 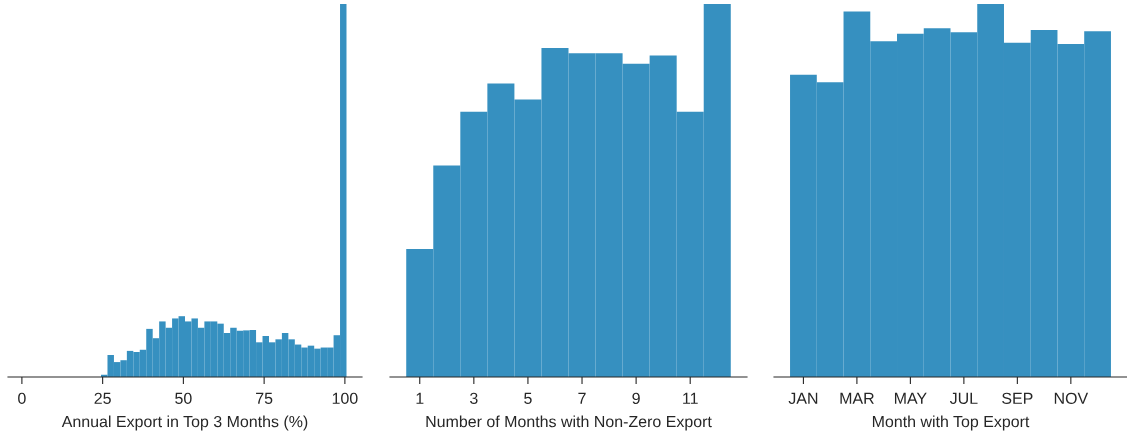 I want to click on x-tick-label: 9, so click(x=636, y=398).